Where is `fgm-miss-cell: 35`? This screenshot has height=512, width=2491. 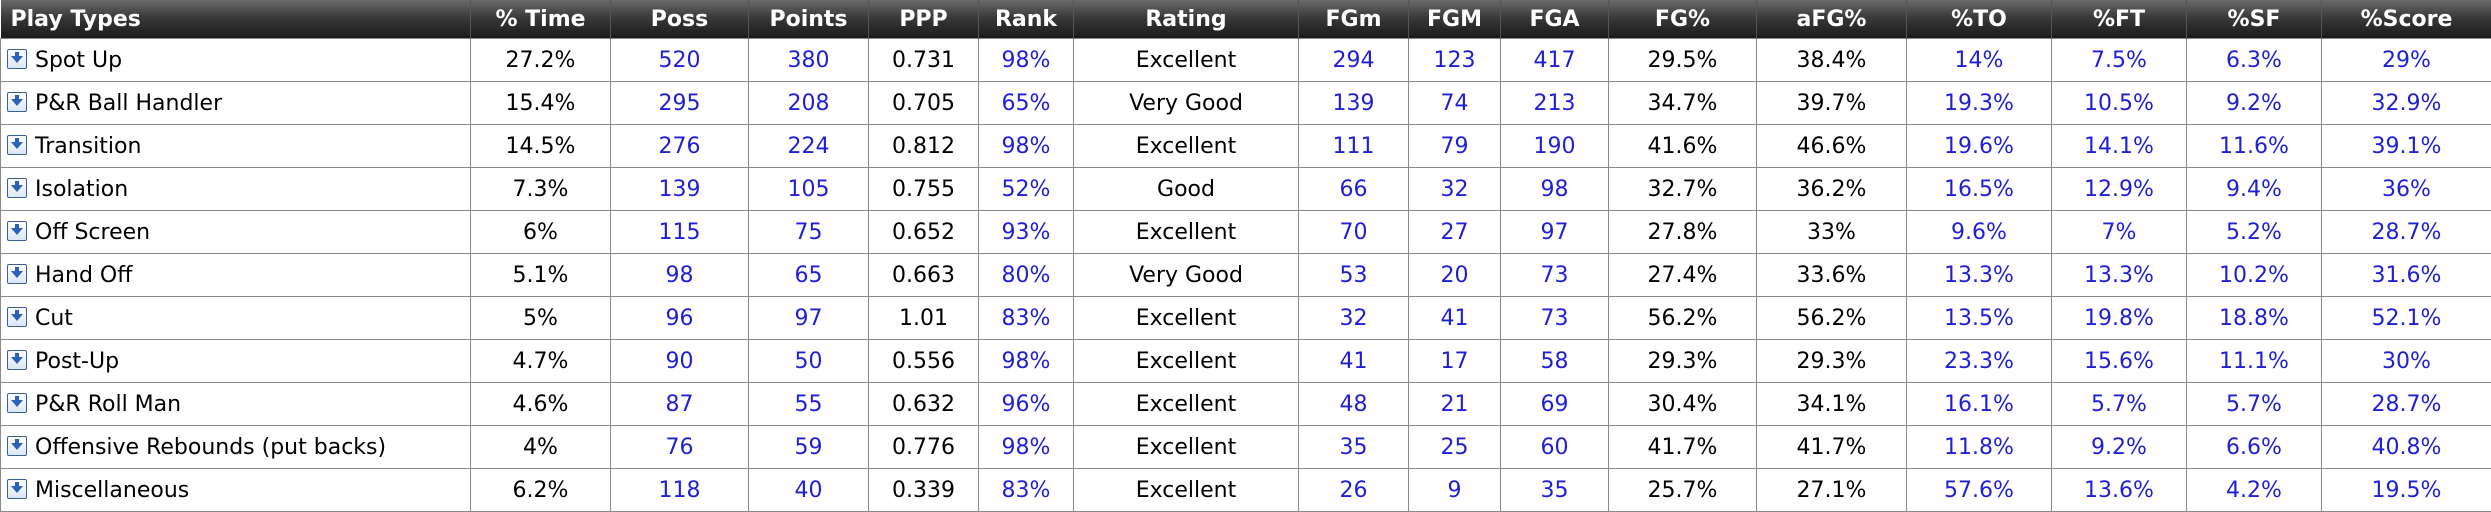 fgm-miss-cell: 35 is located at coordinates (1354, 447).